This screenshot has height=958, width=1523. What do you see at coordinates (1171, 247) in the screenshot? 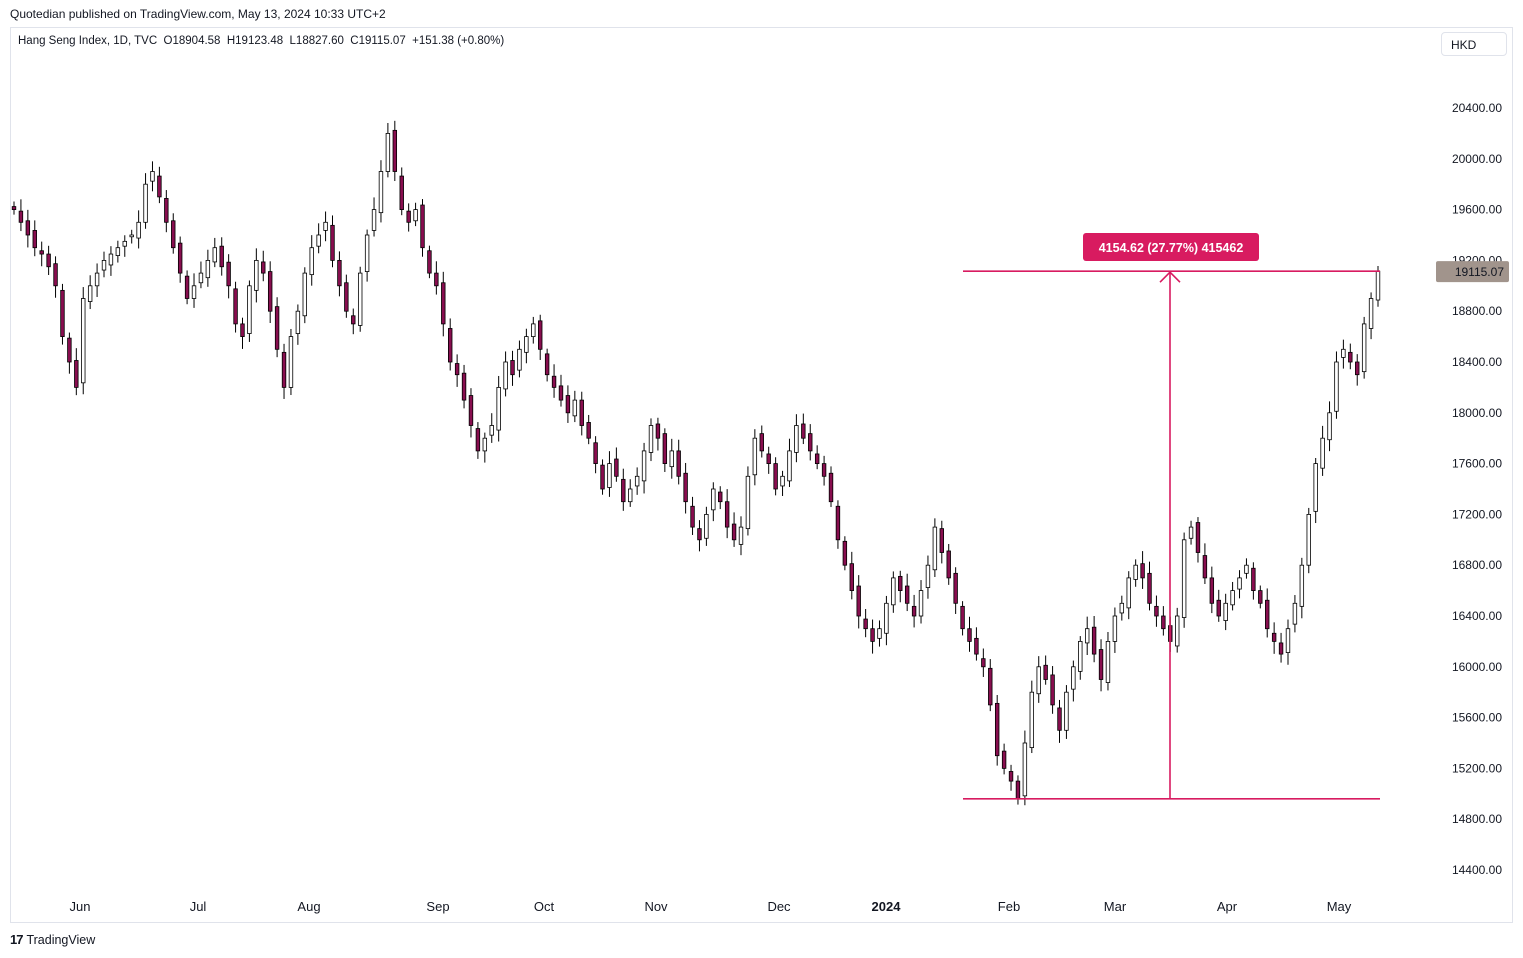
I see `measure-label-box` at bounding box center [1171, 247].